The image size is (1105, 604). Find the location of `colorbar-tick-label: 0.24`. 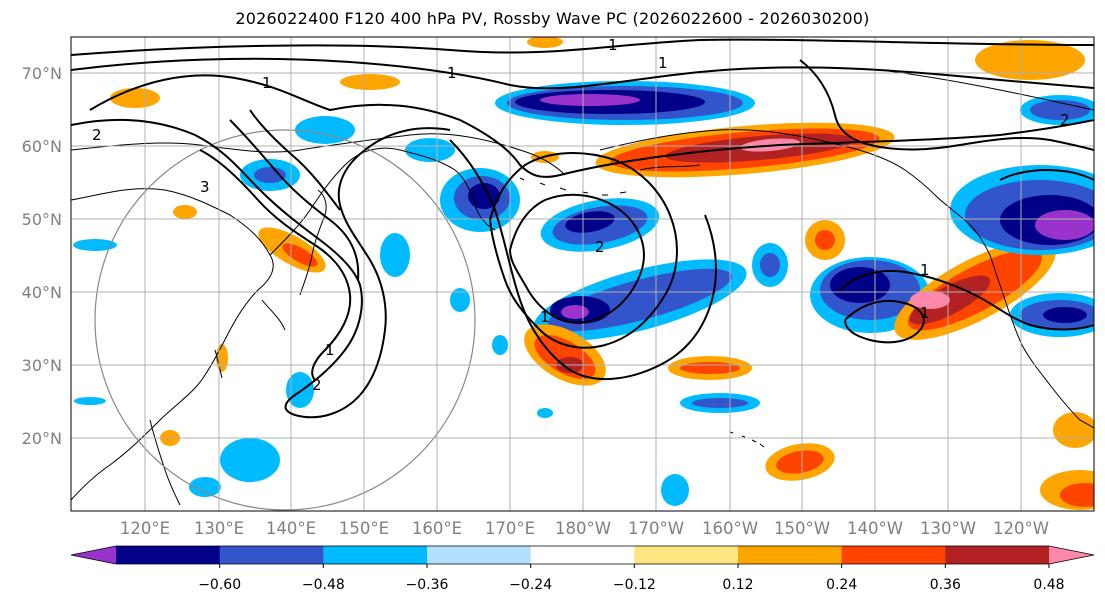

colorbar-tick-label: 0.24 is located at coordinates (841, 585).